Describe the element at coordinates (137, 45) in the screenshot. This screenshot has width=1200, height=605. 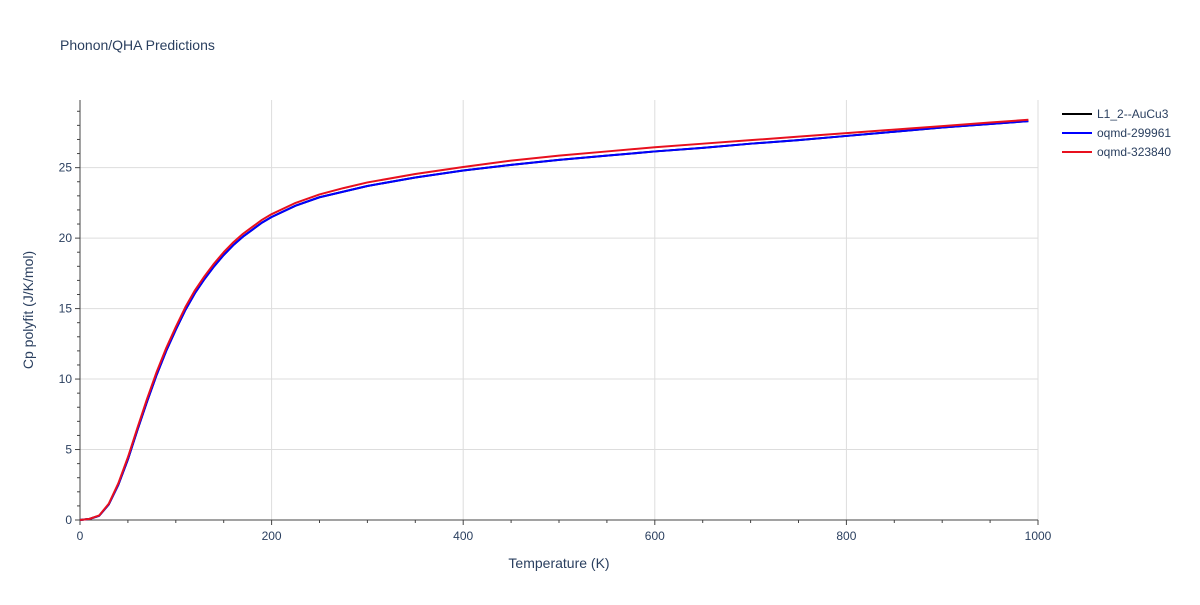
I see `chart-title: Phonon/QHA Predictions` at that location.